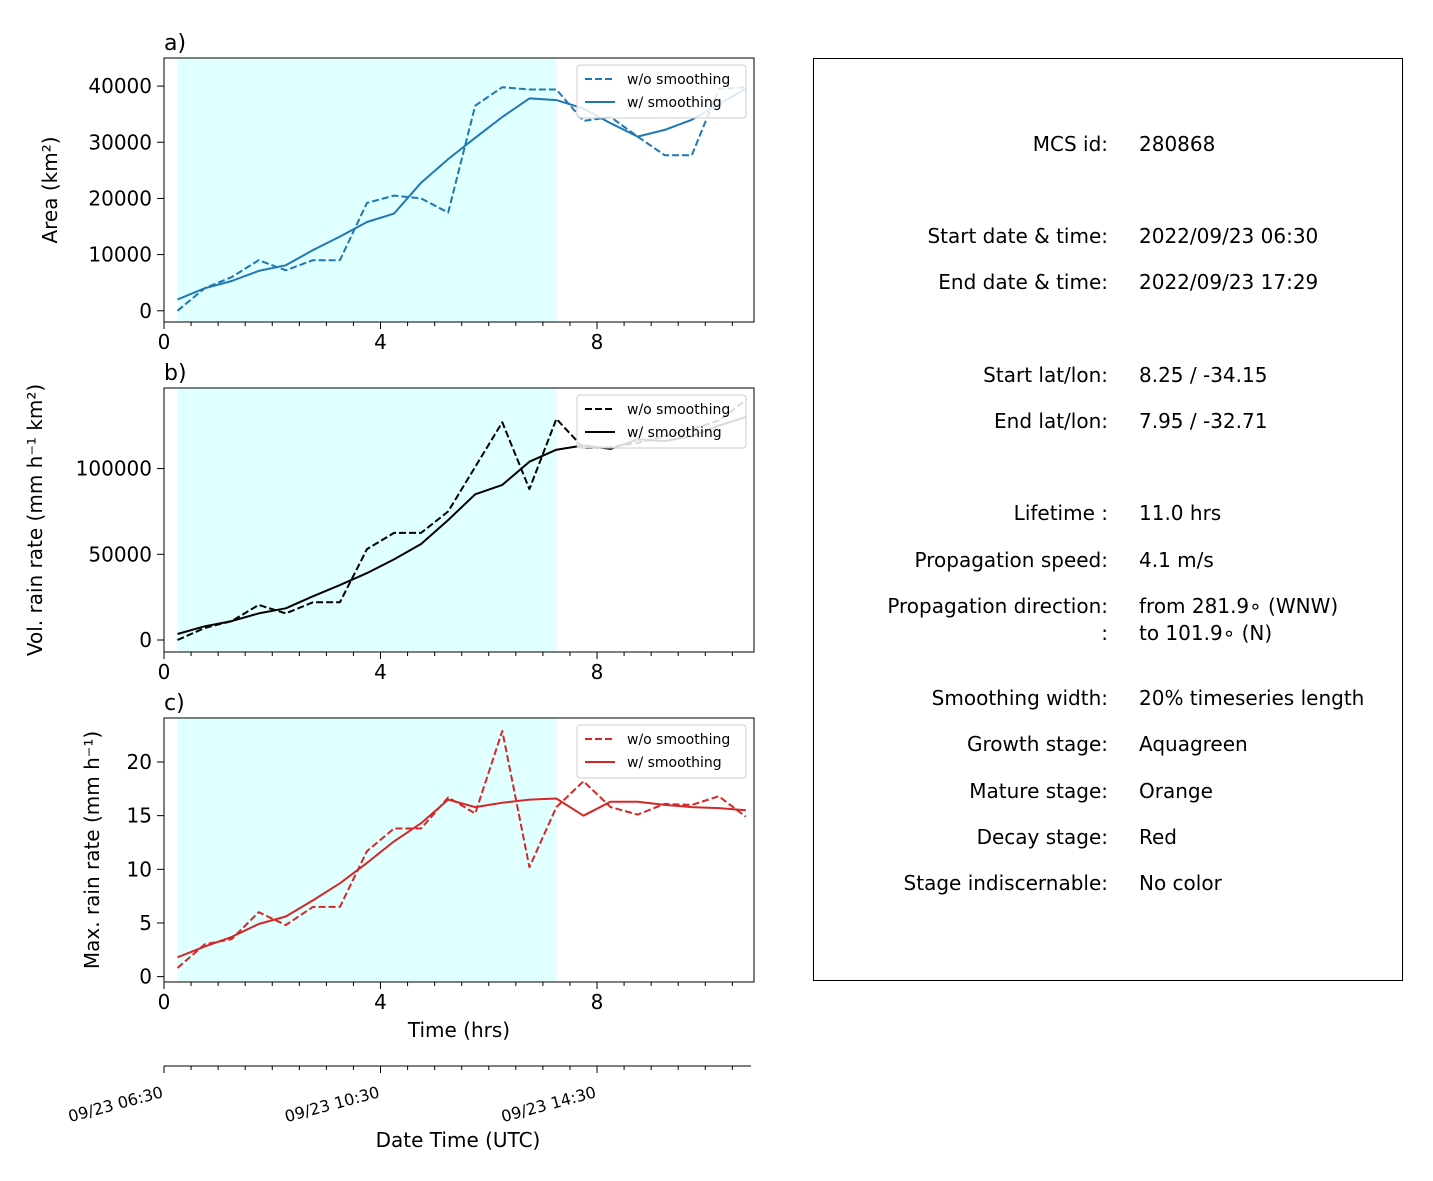 The height and width of the screenshot is (1181, 1433). I want to click on info-label: End date & time:, so click(1023, 282).